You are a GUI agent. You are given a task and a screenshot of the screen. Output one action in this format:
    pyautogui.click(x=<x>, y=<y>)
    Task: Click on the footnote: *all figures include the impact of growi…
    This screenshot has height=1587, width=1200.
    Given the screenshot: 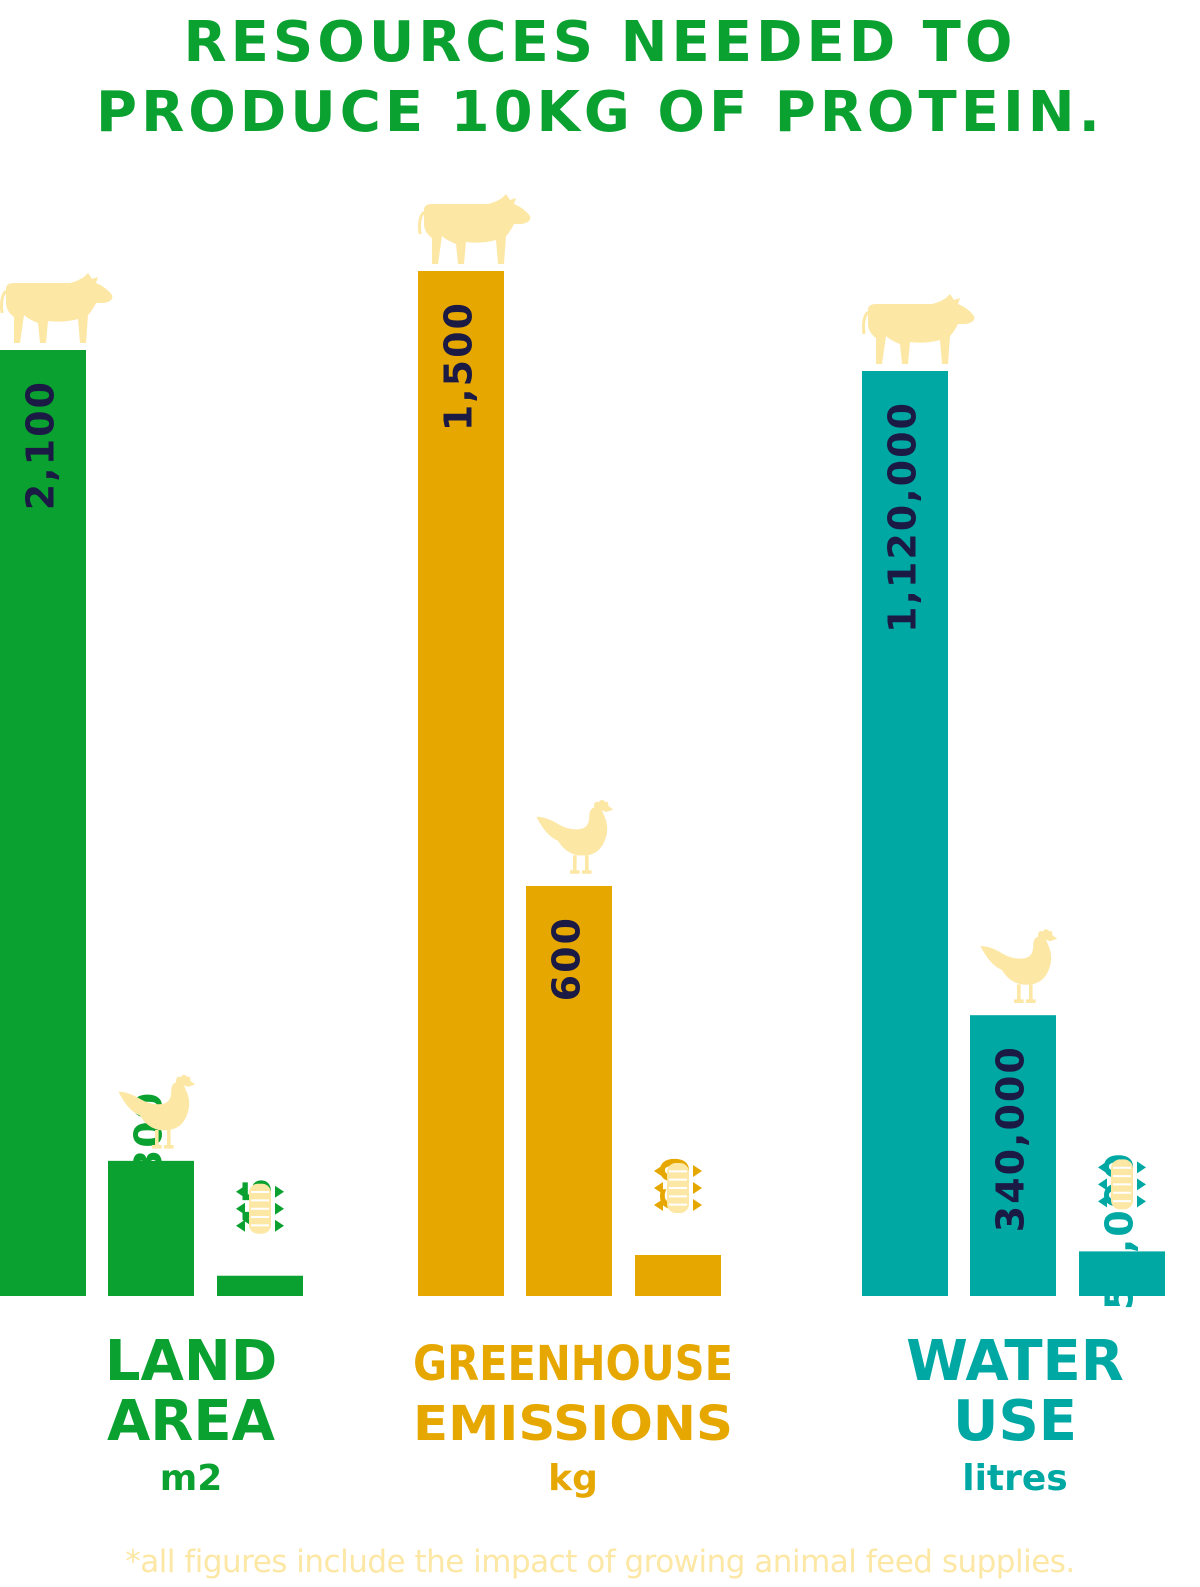 What is the action you would take?
    pyautogui.click(x=600, y=1562)
    